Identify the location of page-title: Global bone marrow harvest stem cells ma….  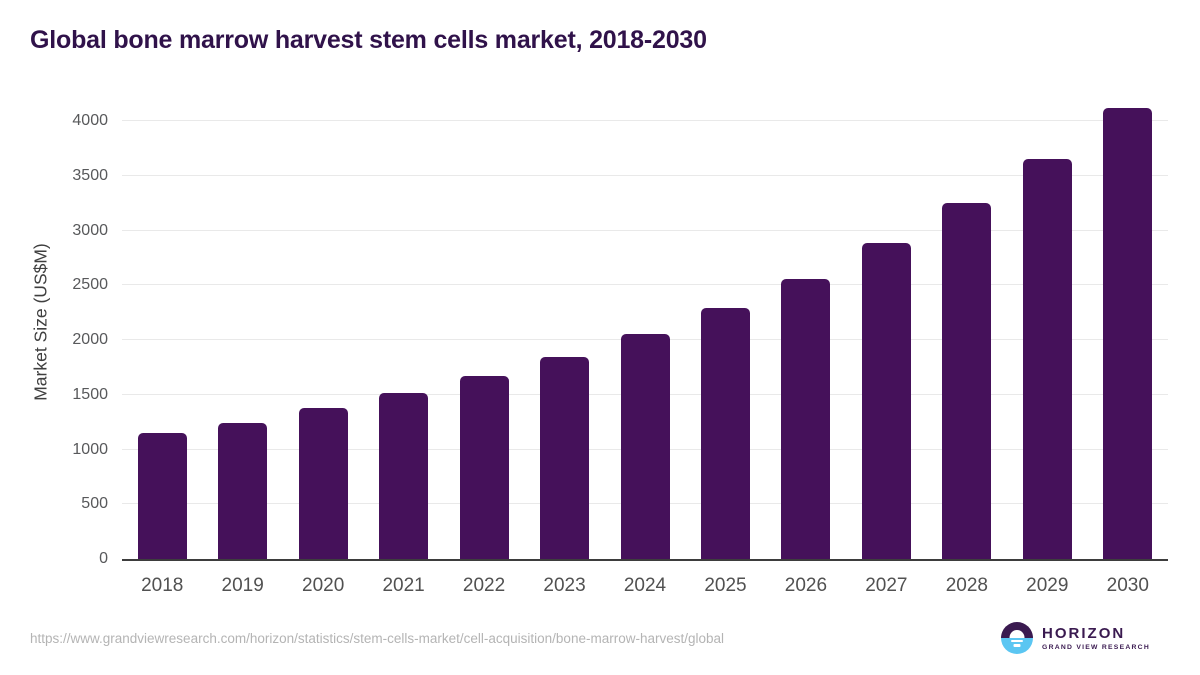
(368, 40).